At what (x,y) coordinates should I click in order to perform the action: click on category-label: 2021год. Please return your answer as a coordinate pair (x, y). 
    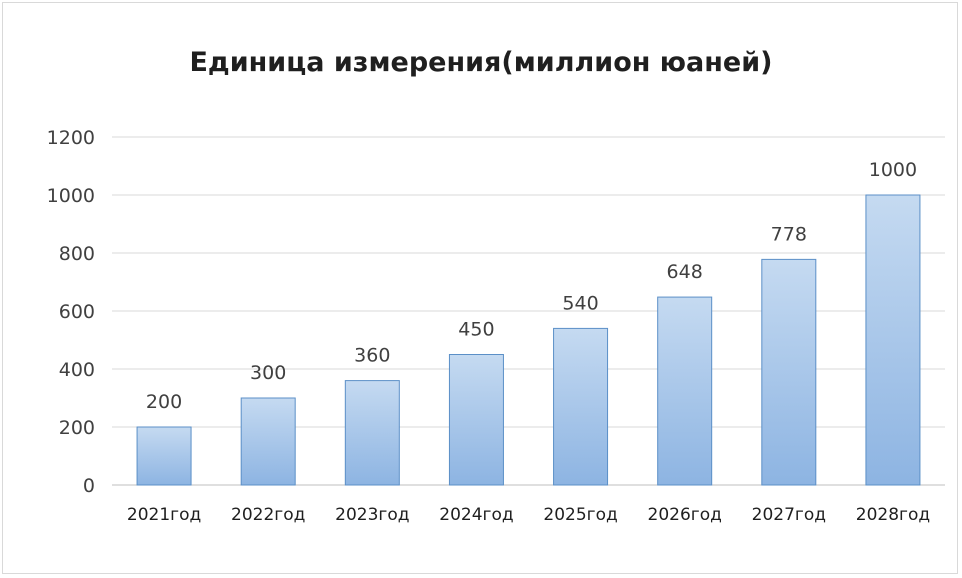
    Looking at the image, I should click on (164, 515).